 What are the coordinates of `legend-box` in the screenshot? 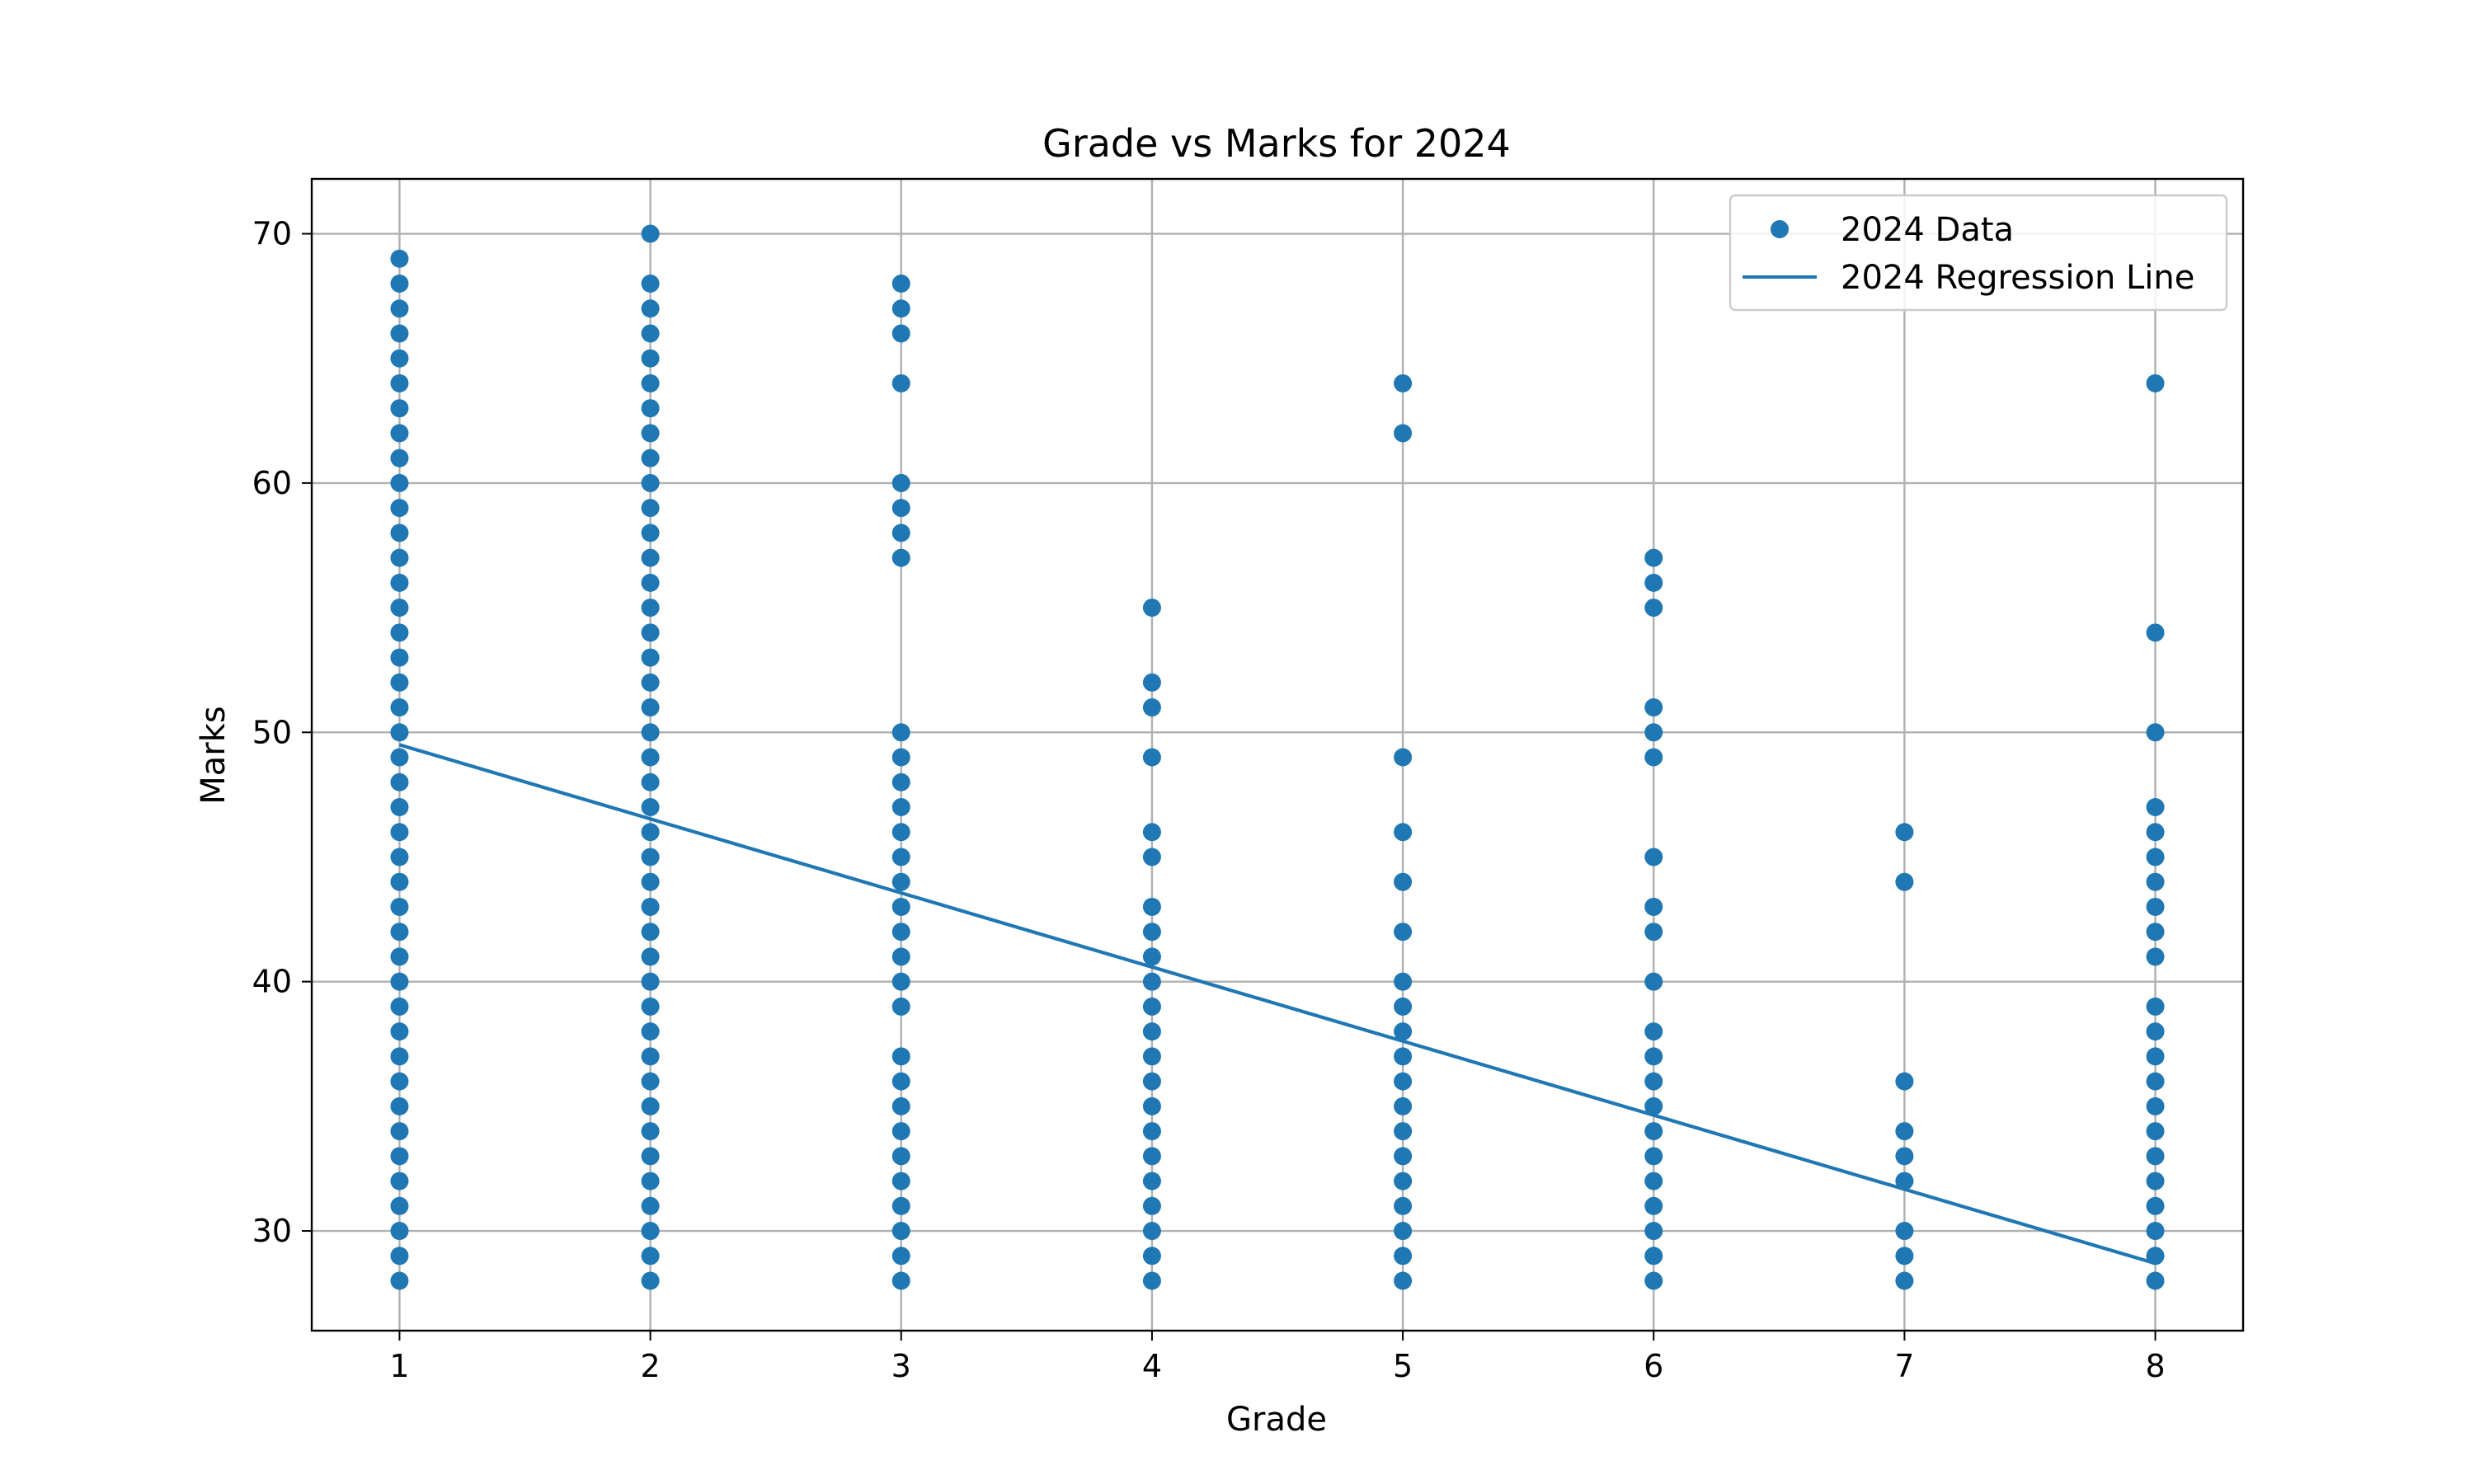 It's located at (1978, 253).